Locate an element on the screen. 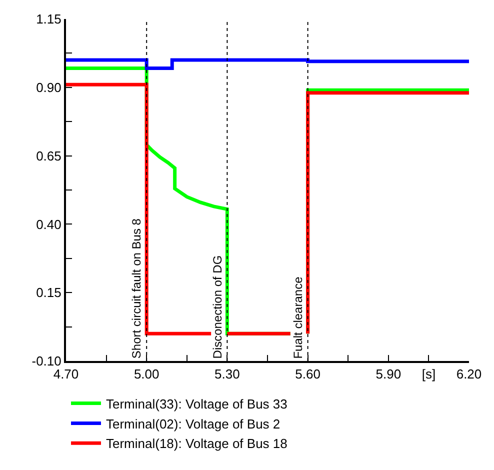 The image size is (494, 470). legend-label: Terminal(18): Voltage of Bus 18 is located at coordinates (197, 444).